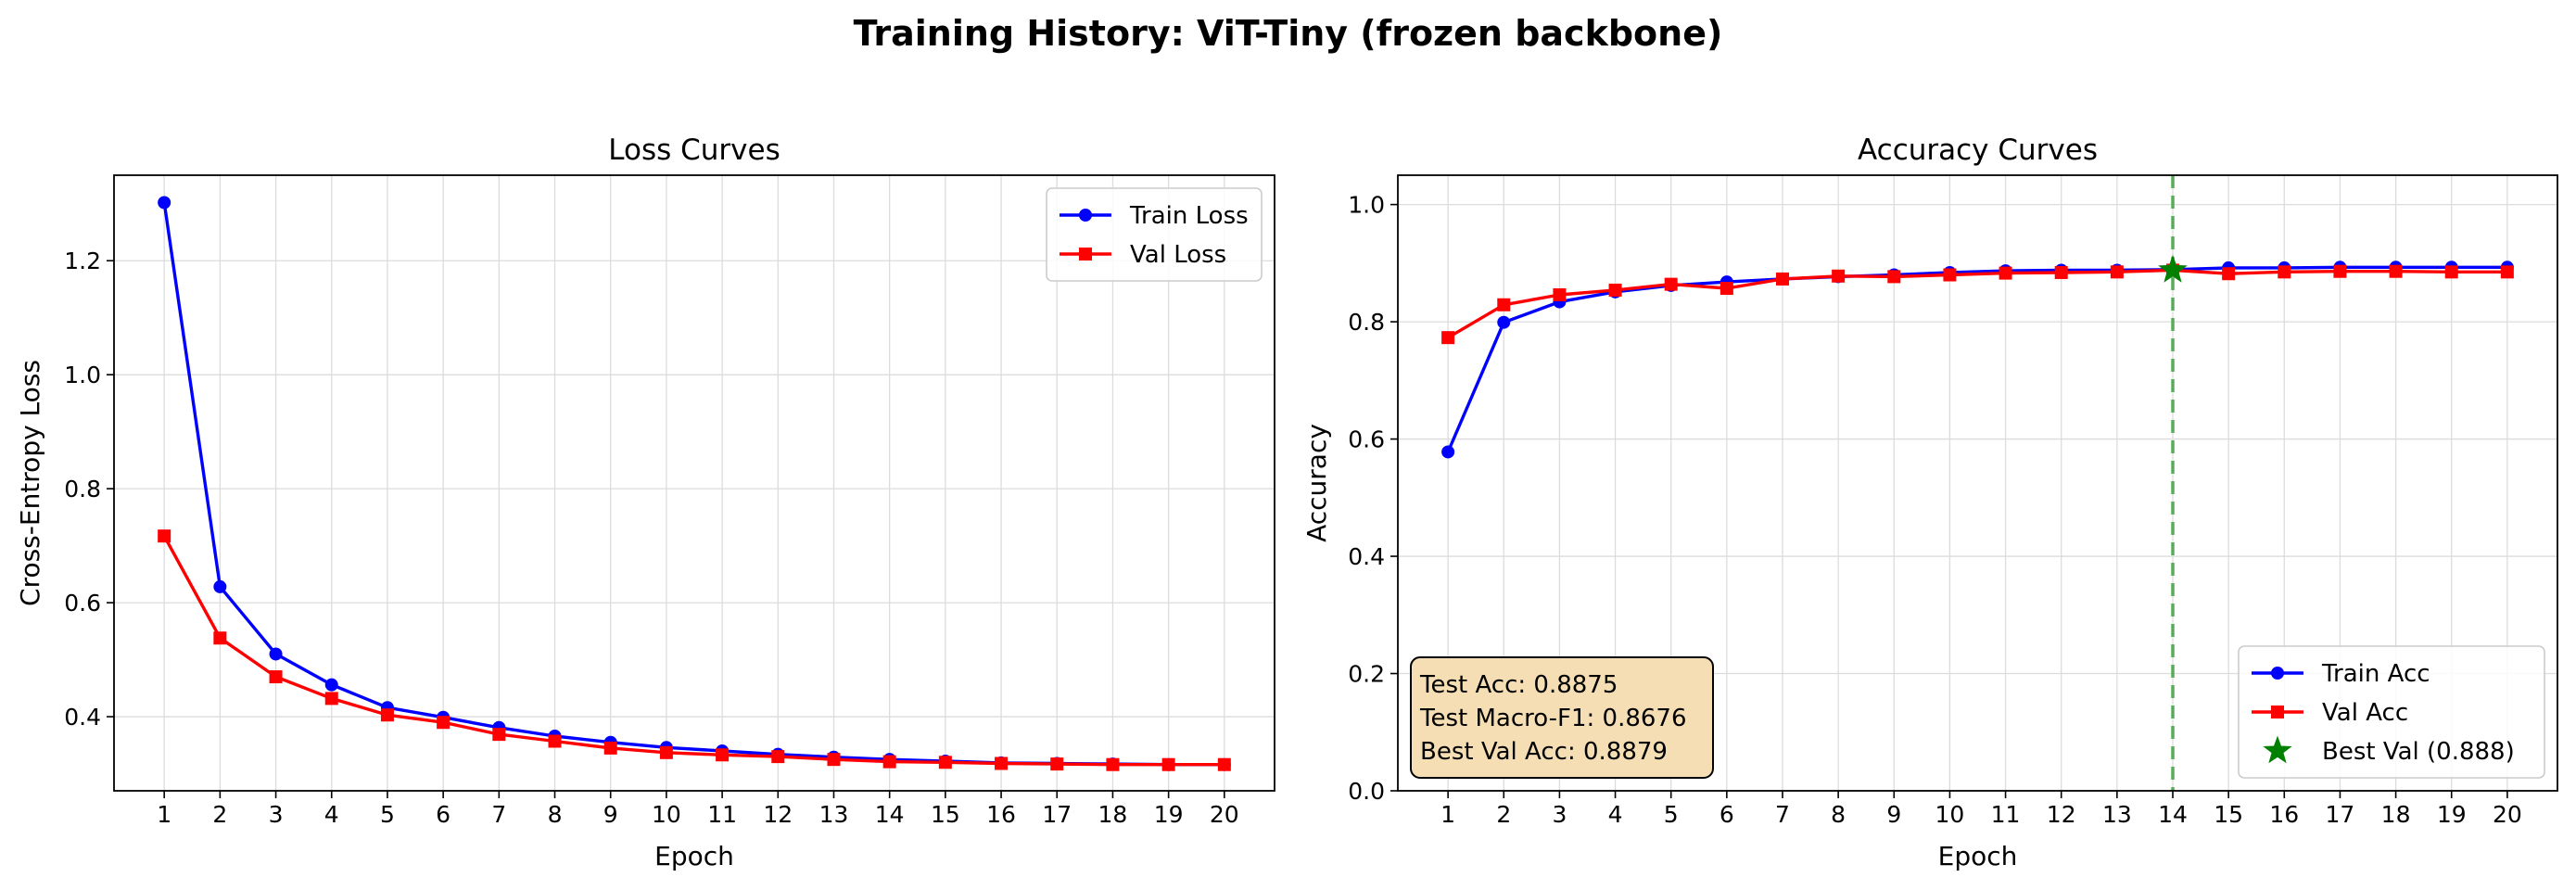  I want to click on x-tick-label: 10, so click(666, 814).